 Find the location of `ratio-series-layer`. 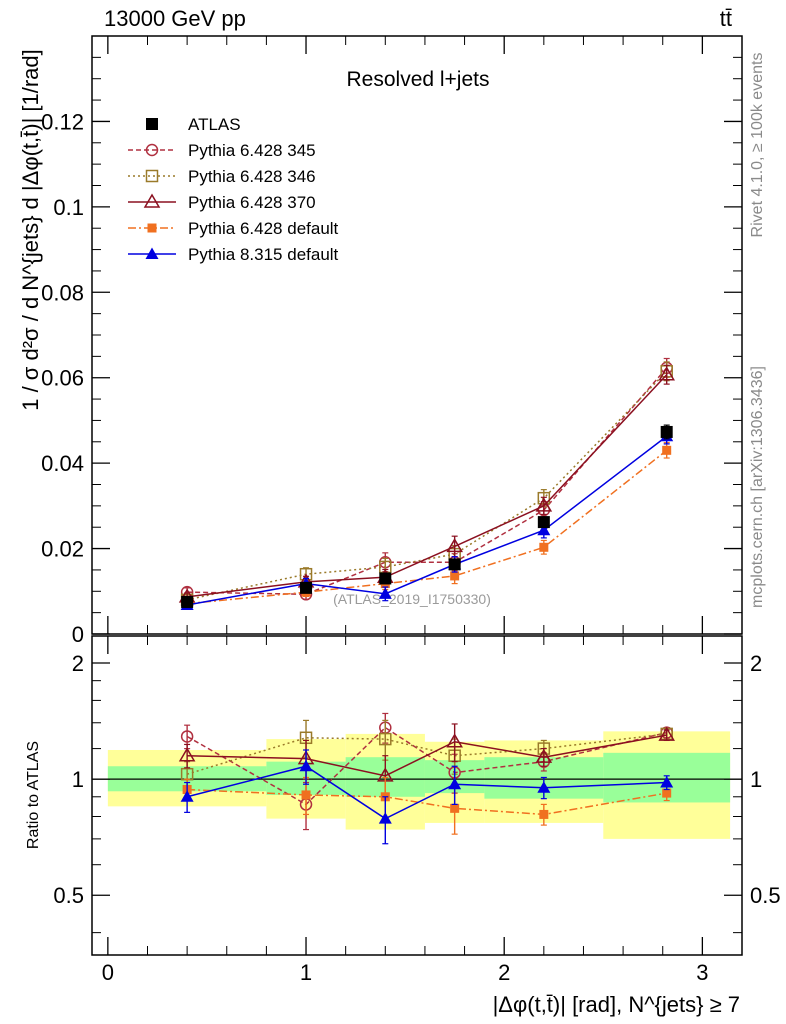

ratio-series-layer is located at coordinates (427, 778).